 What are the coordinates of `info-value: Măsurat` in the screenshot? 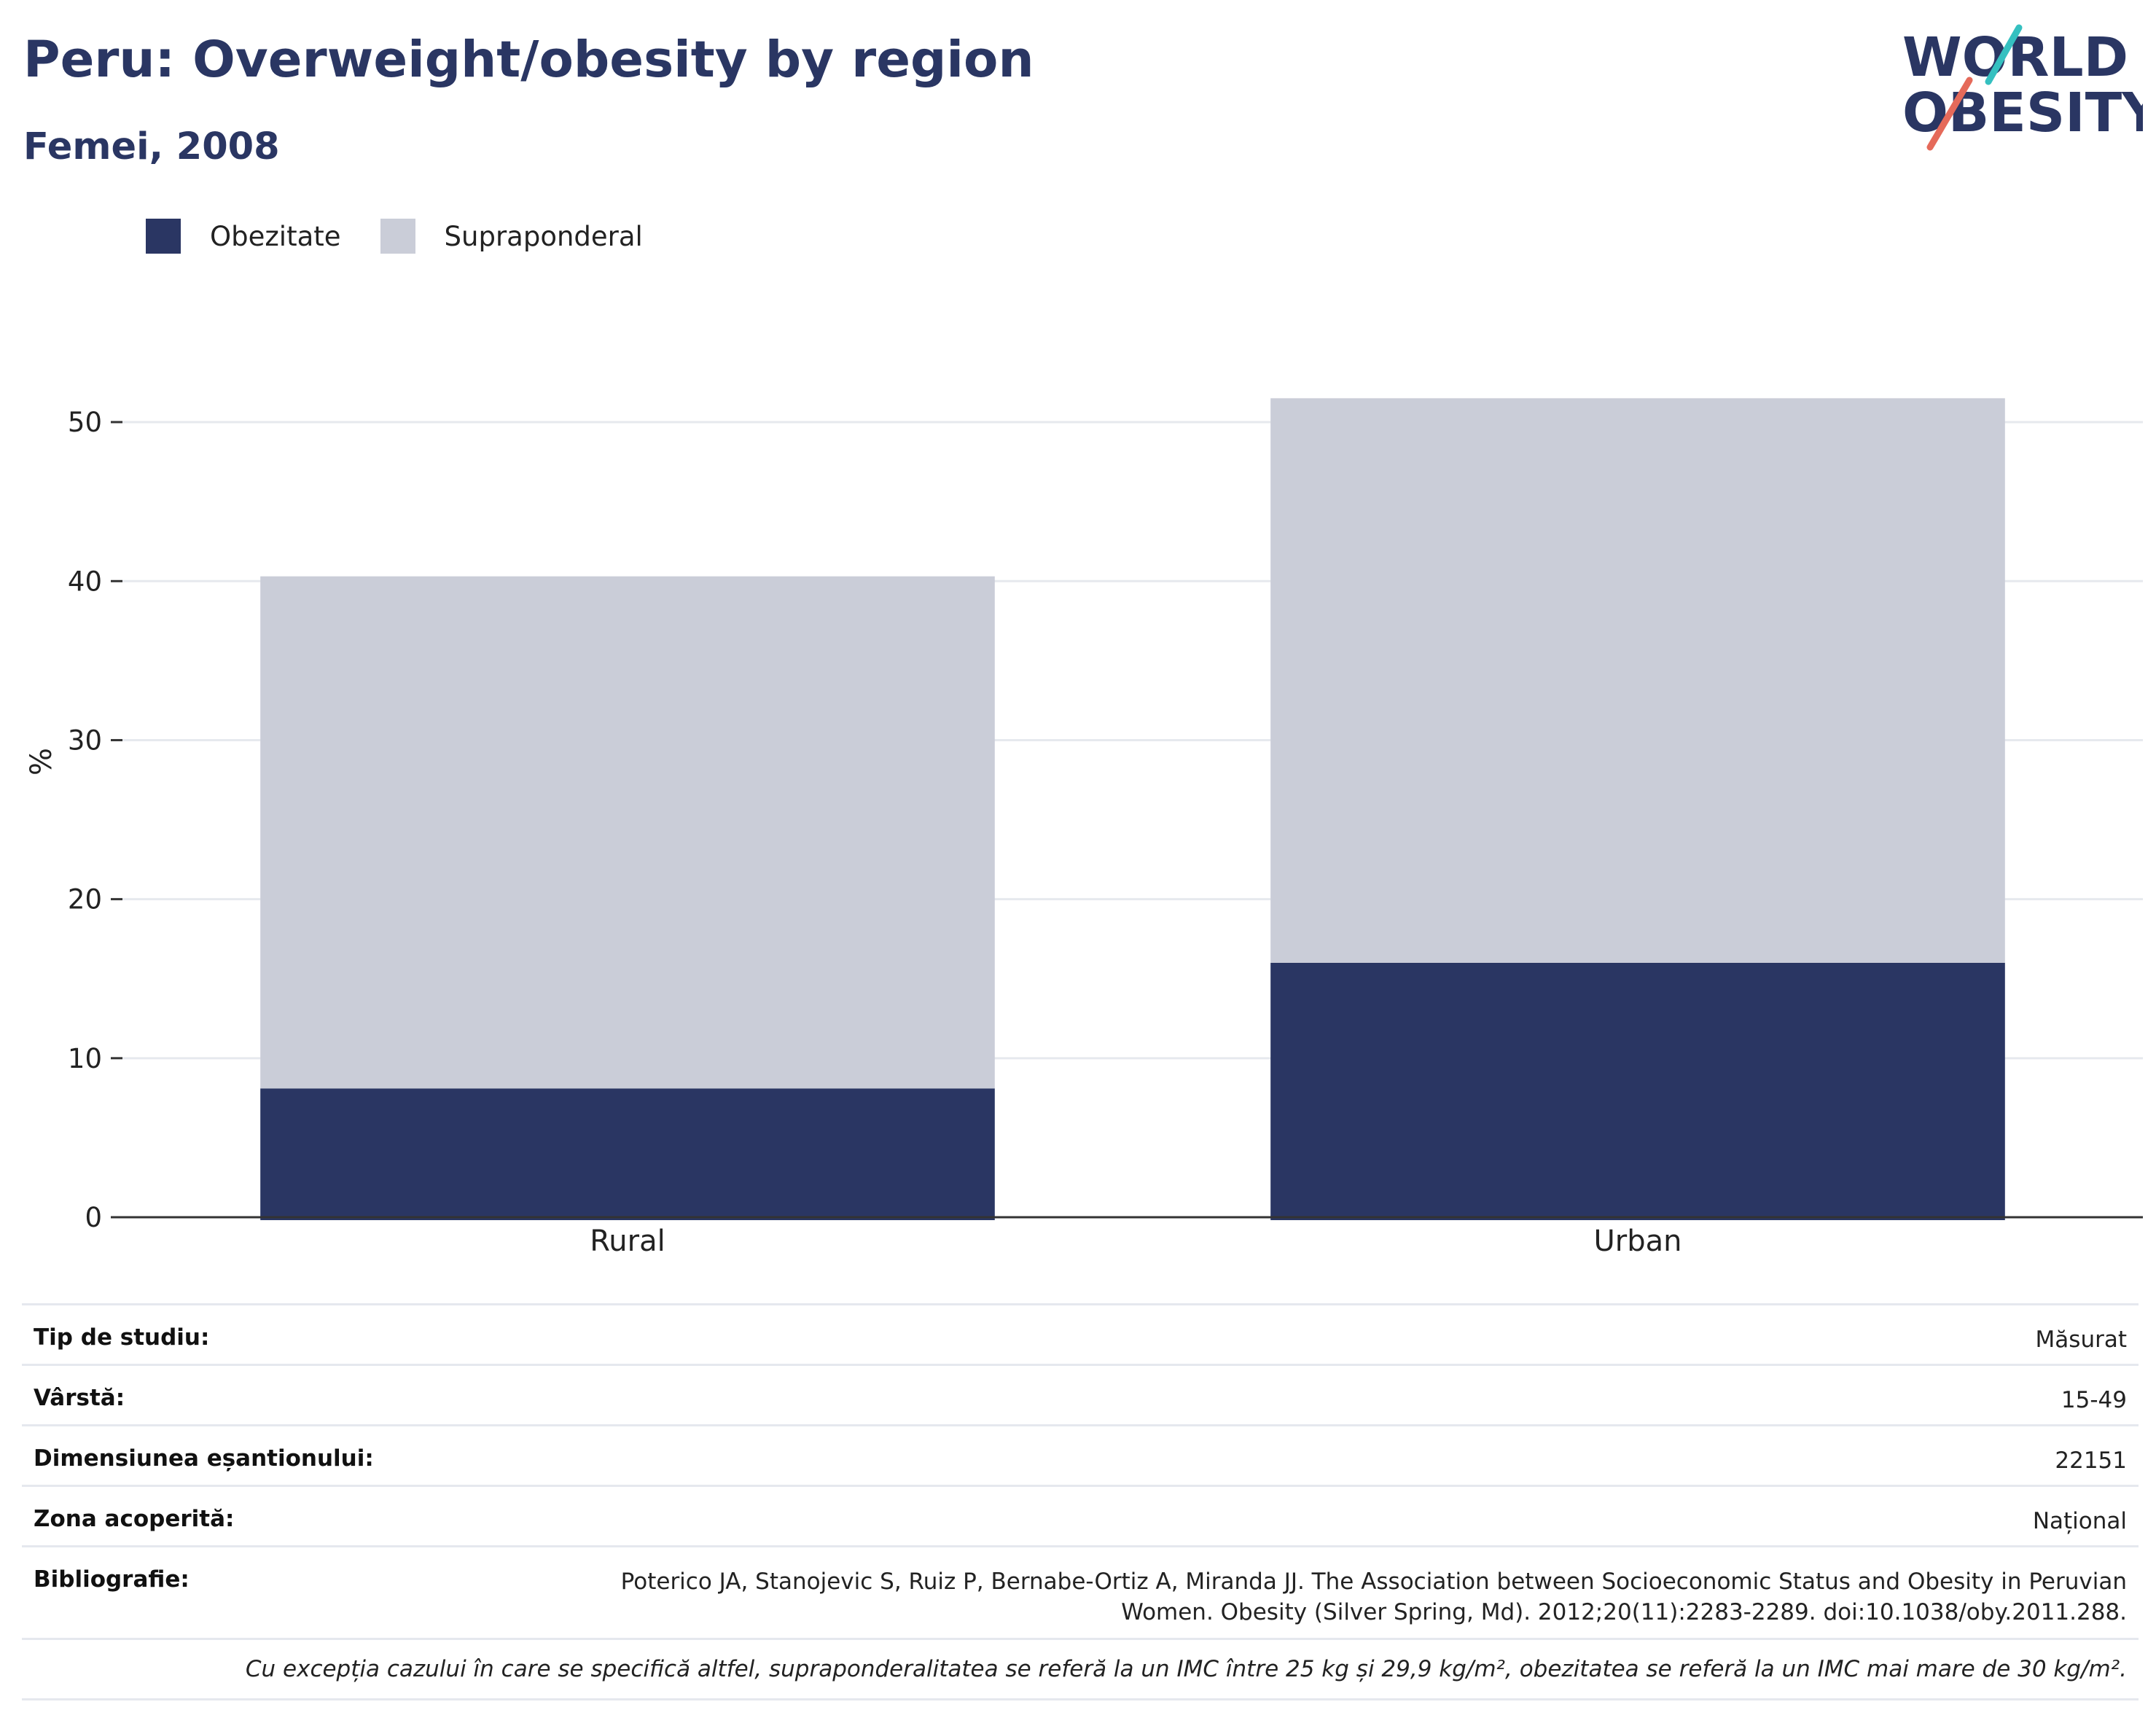 It's located at (2081, 1340).